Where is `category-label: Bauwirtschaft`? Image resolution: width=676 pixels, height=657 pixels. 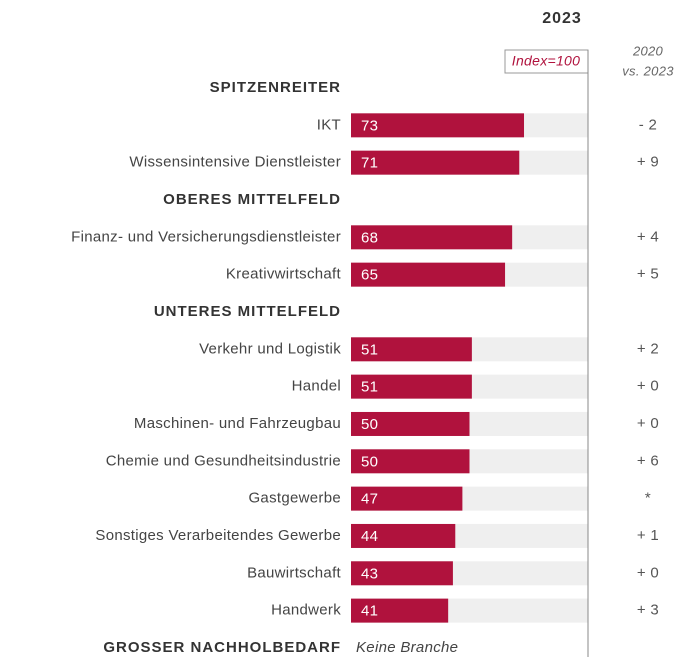
category-label: Bauwirtschaft is located at coordinates (294, 572).